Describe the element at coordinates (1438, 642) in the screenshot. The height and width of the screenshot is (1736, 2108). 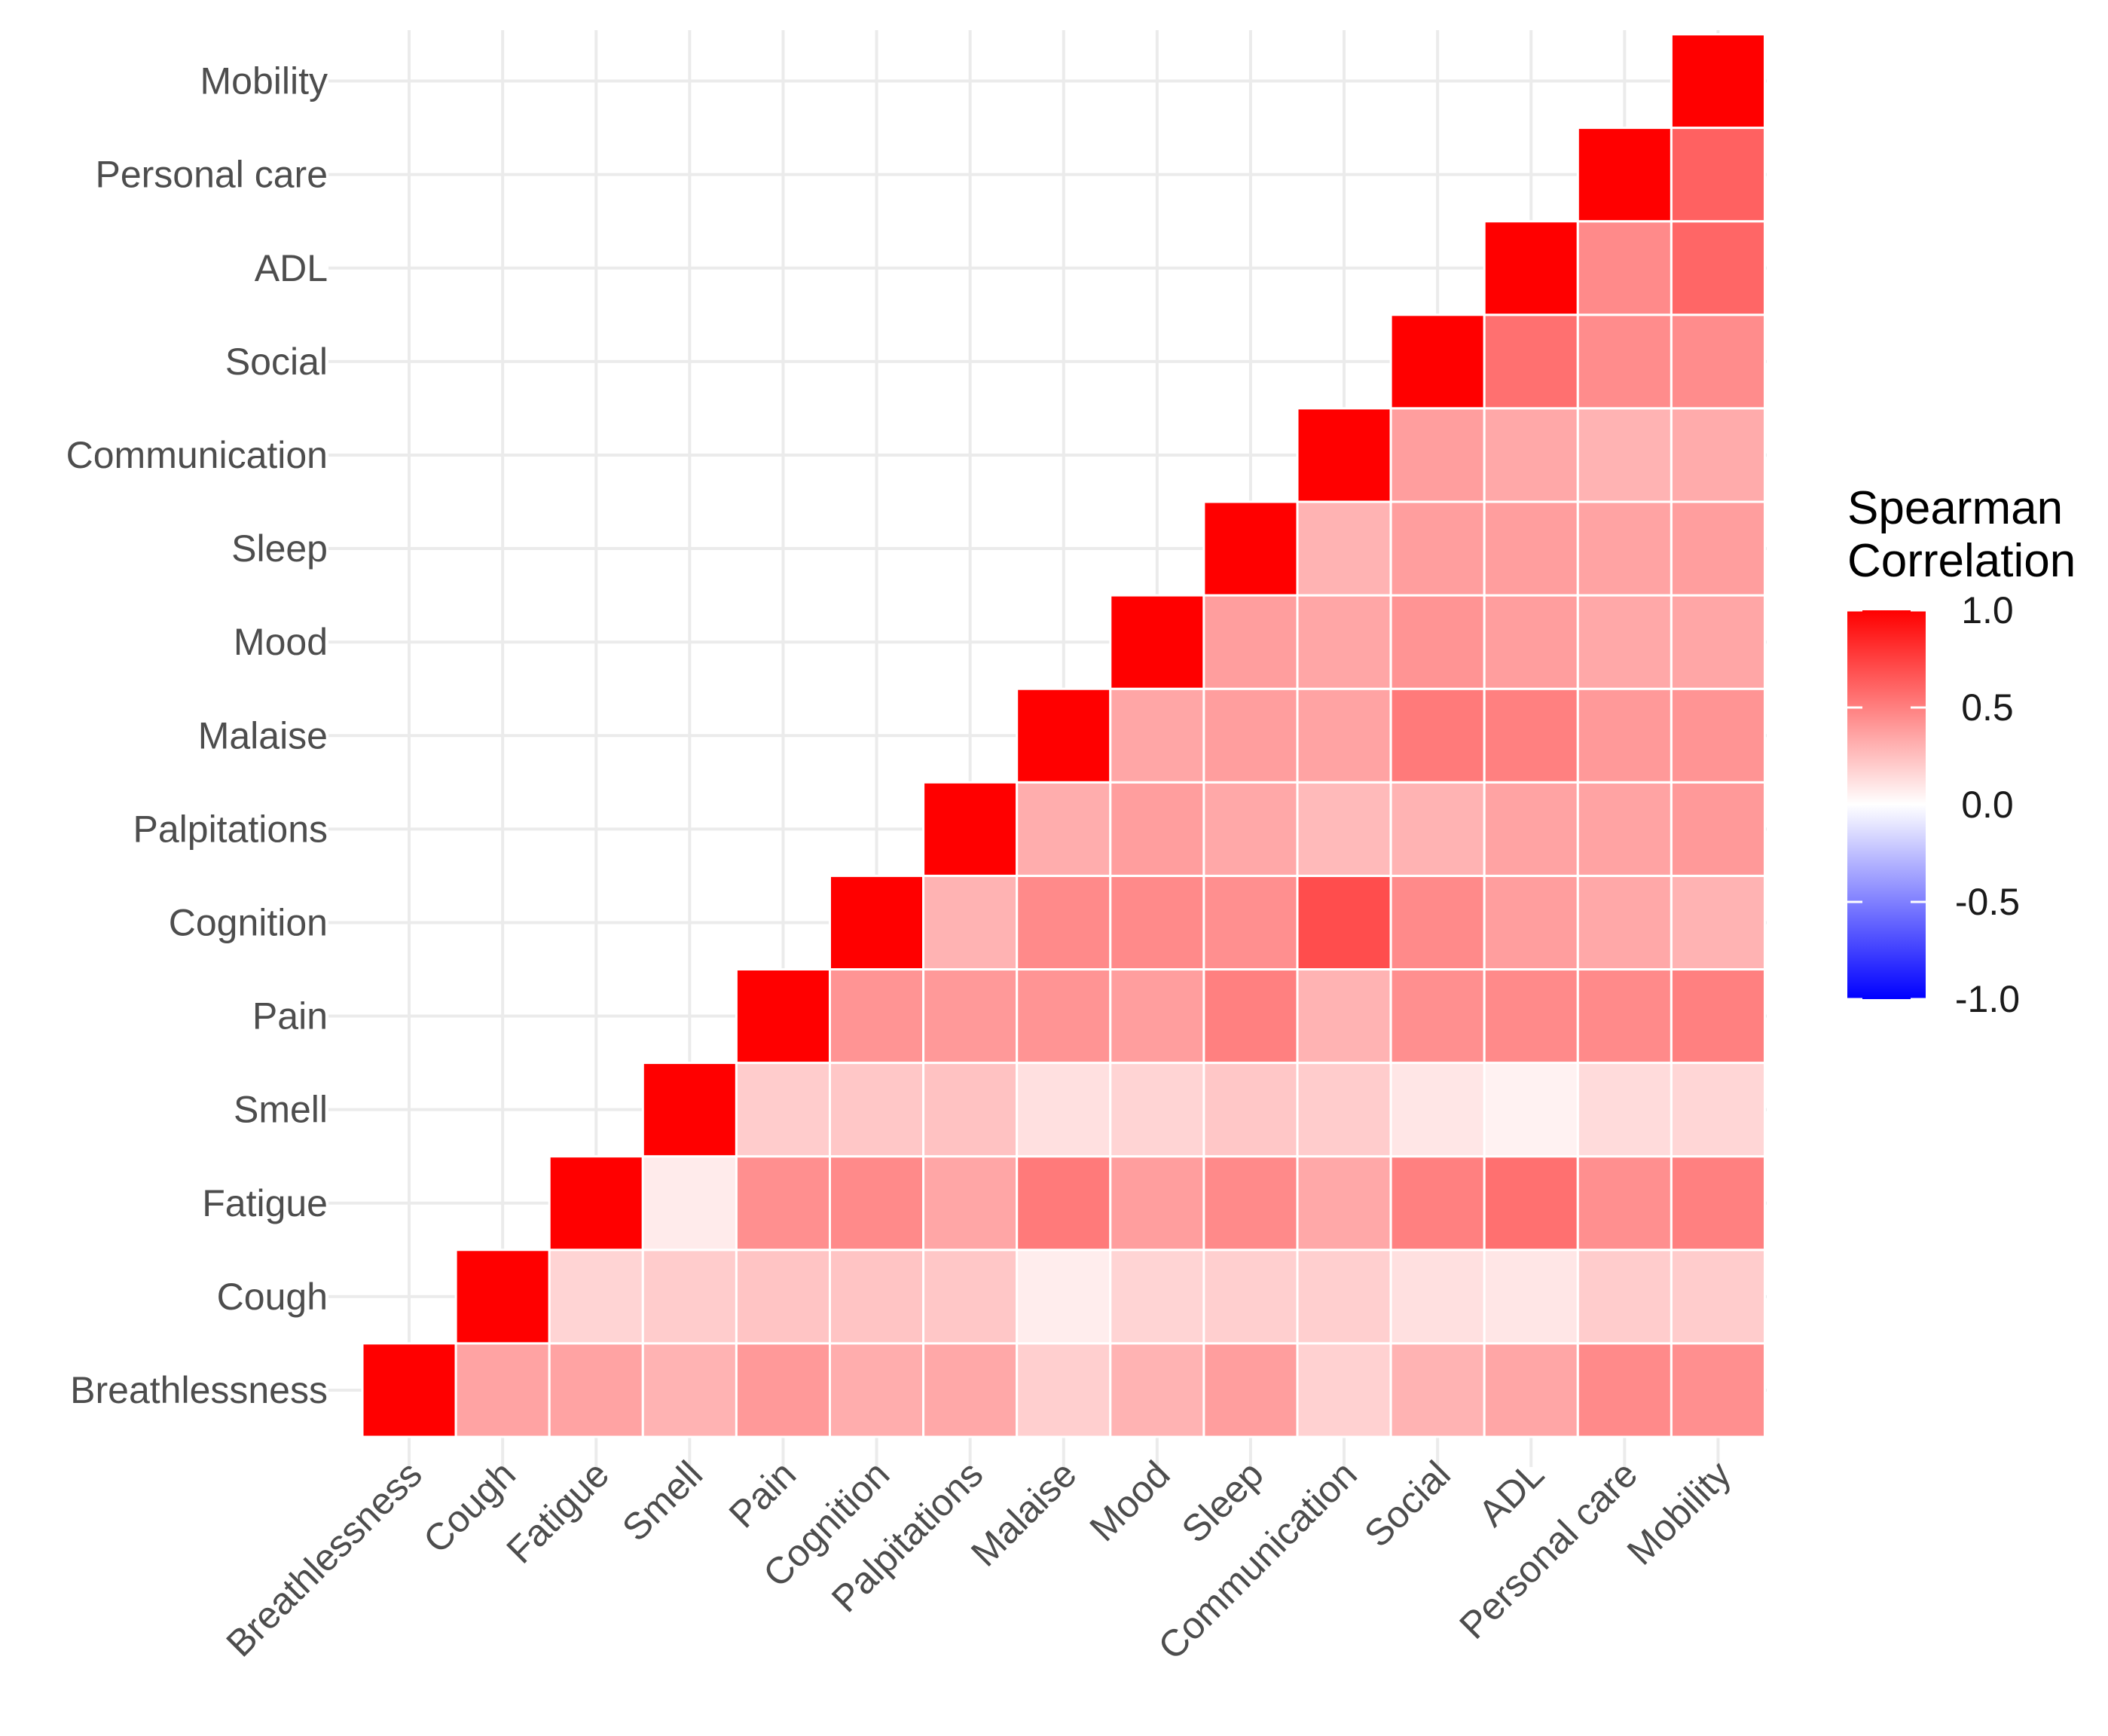
I see `heatmap-cell-social-mood` at that location.